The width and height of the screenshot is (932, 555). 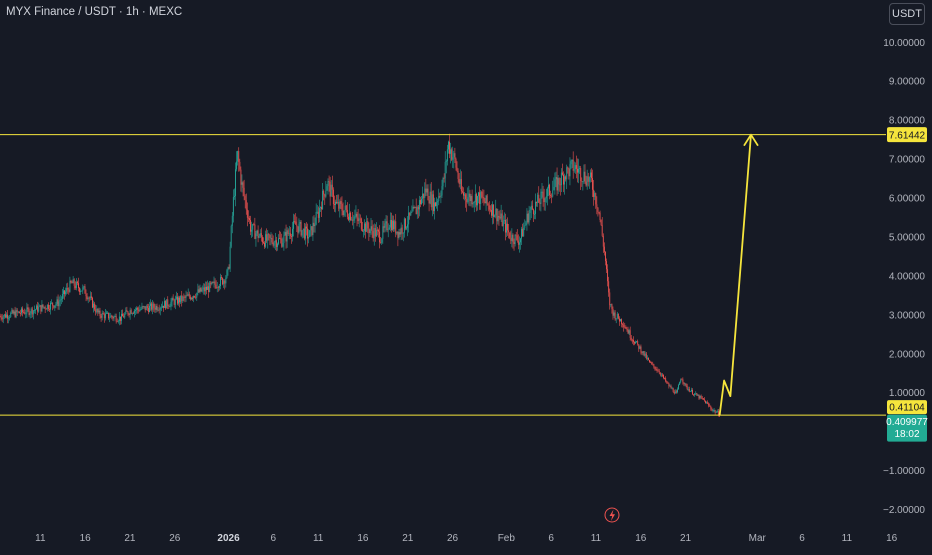 I want to click on y-tick-label: −2.00000, so click(x=904, y=510).